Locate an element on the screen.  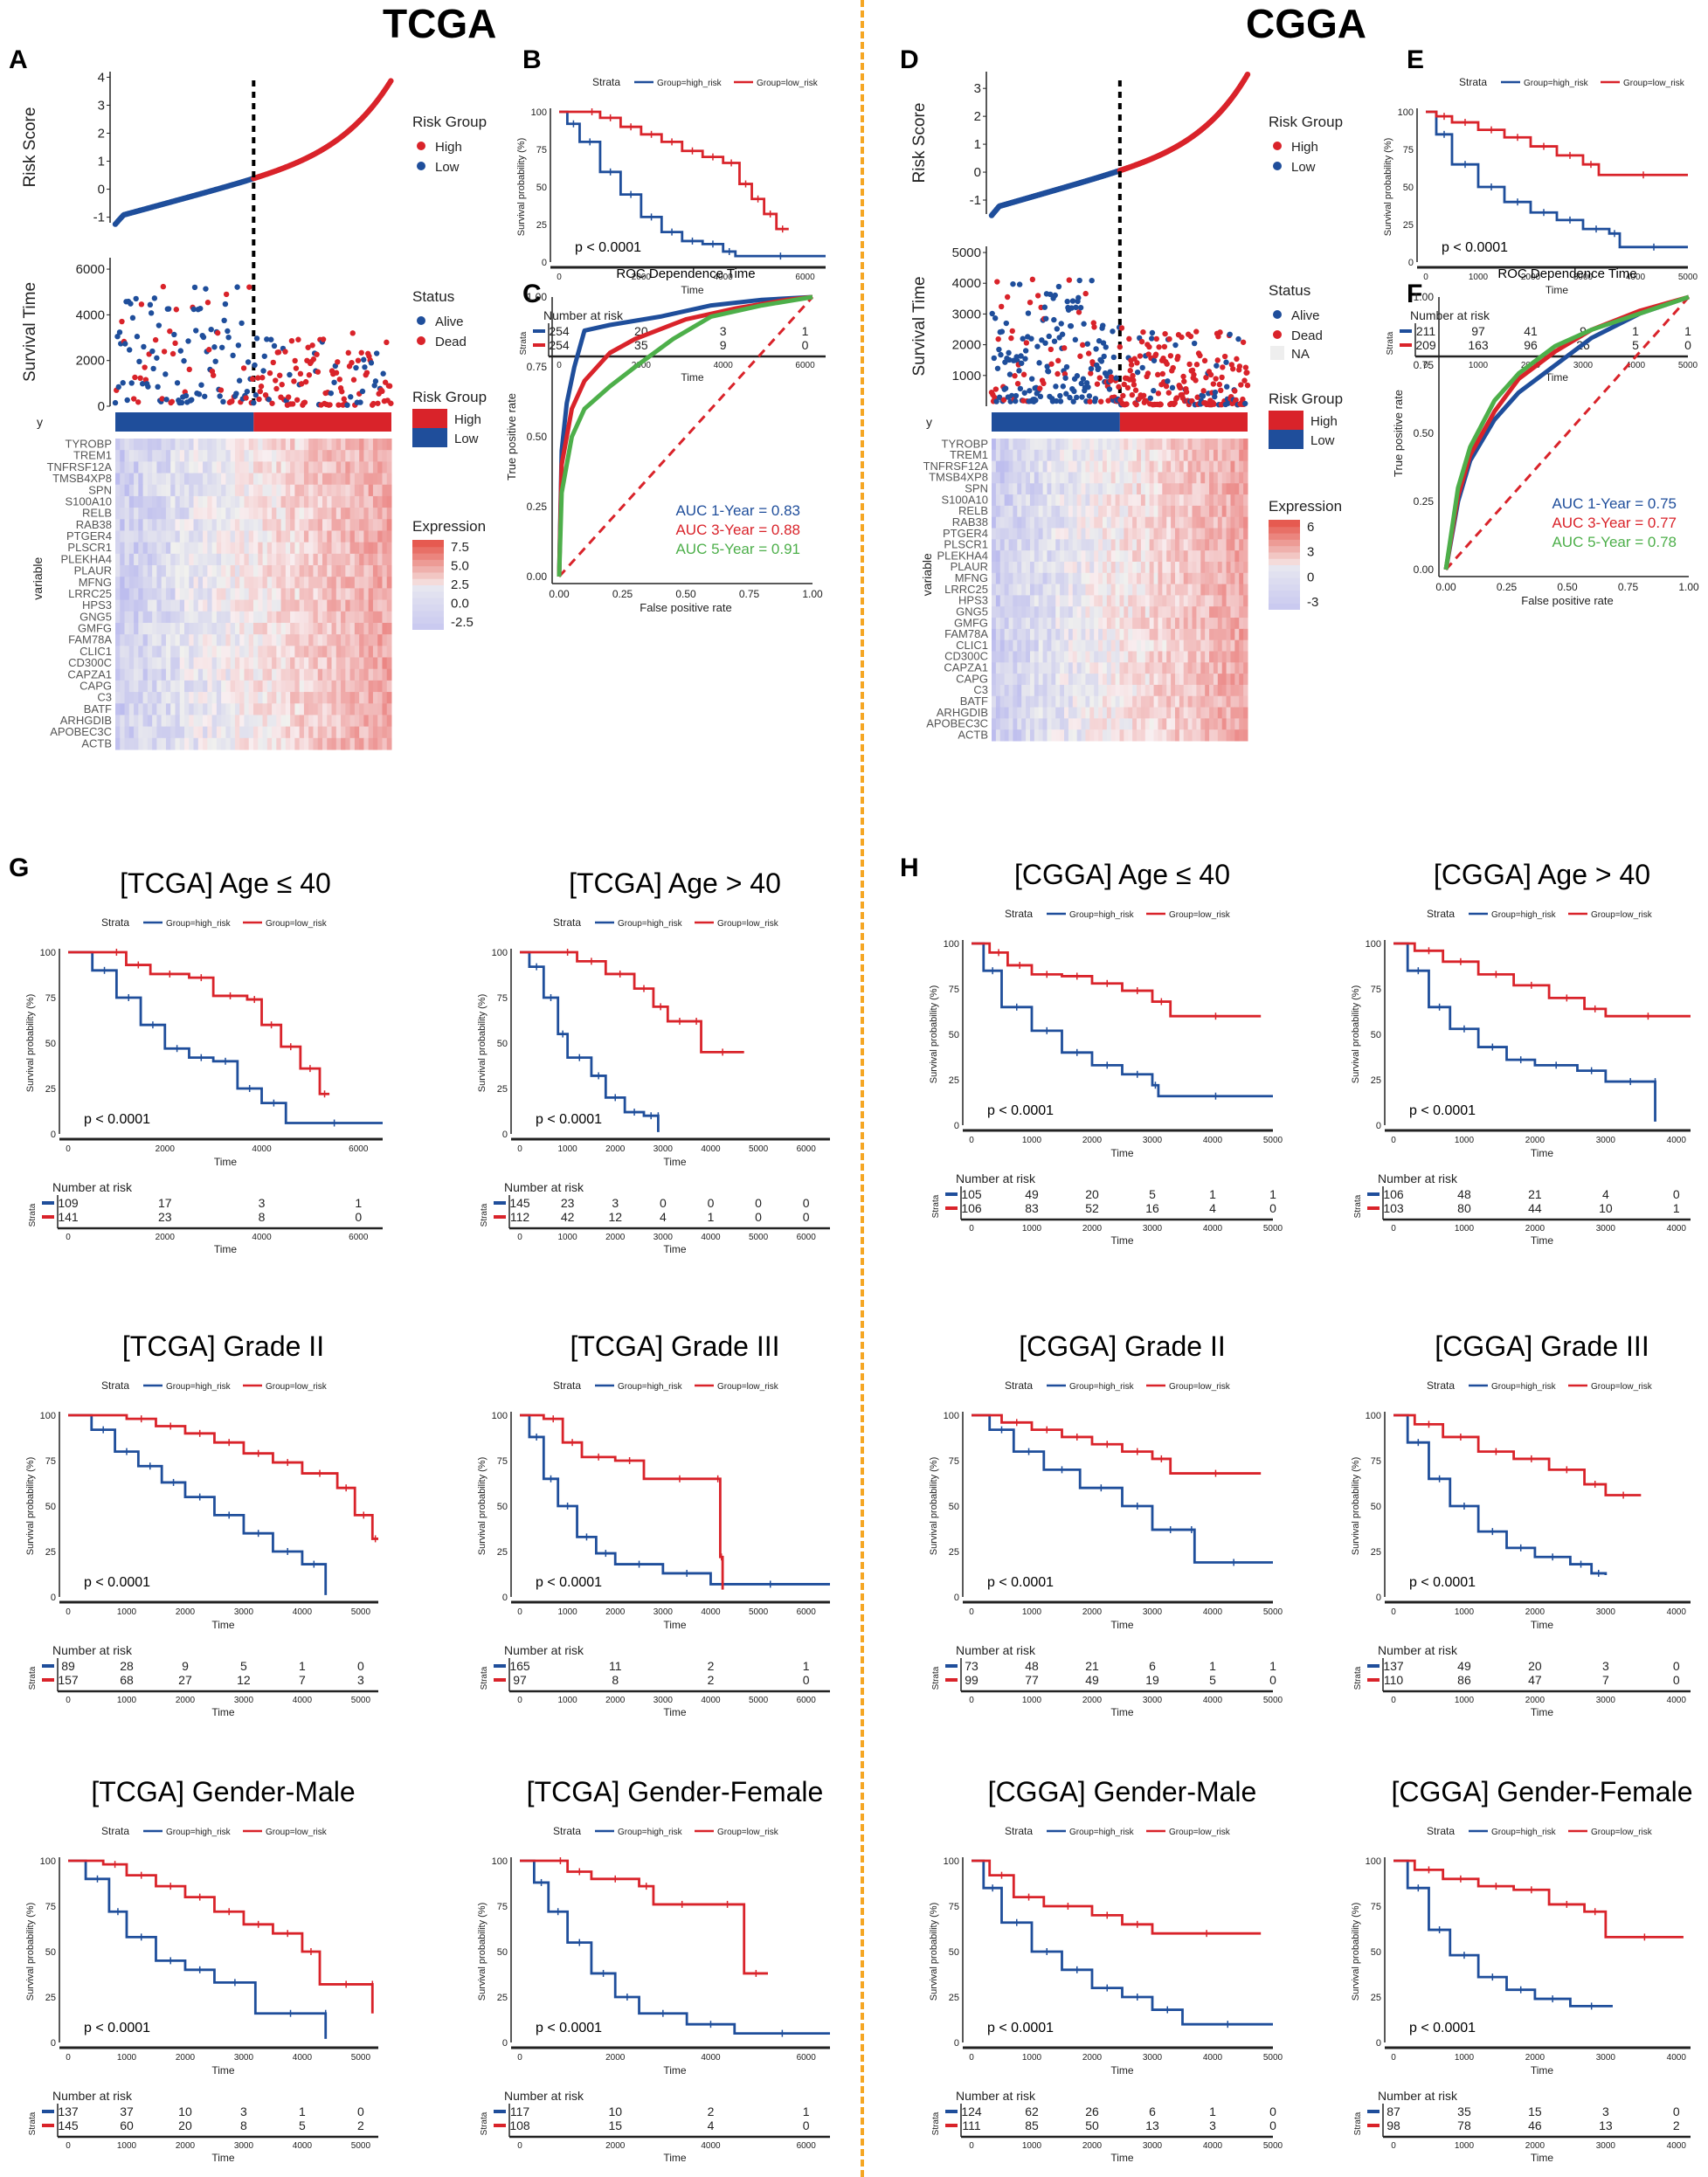
legend-alive-dot is located at coordinates (1278, 314).